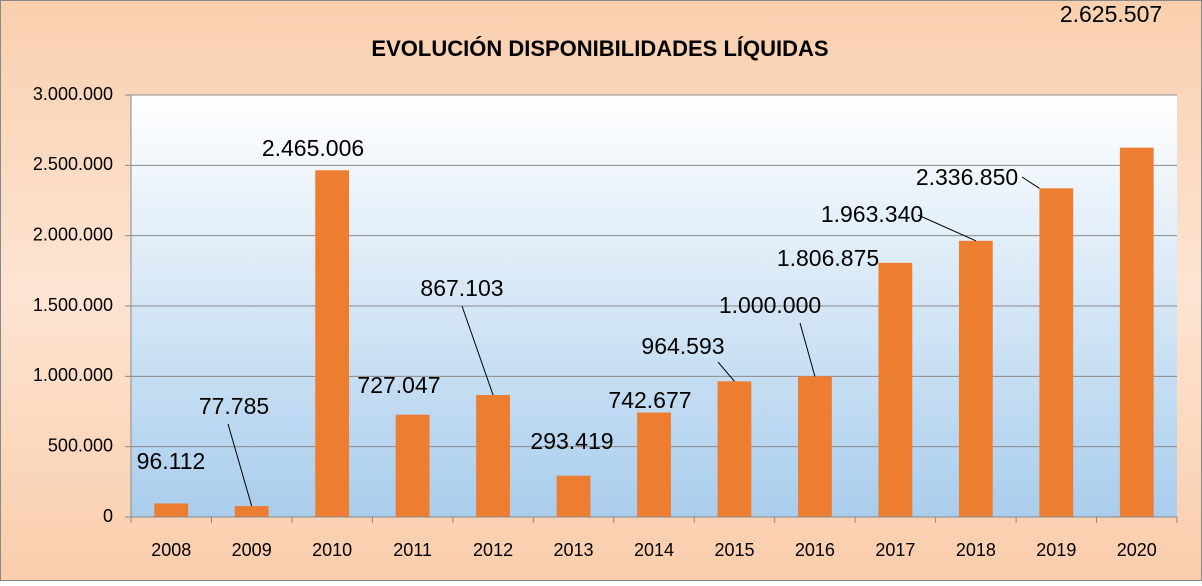 This screenshot has width=1202, height=586. I want to click on x-tick-label: 2013, so click(574, 550).